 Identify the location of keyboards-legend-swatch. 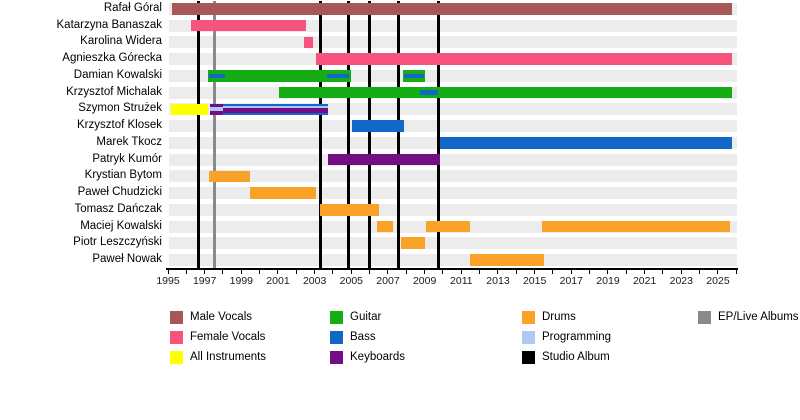
(336, 357).